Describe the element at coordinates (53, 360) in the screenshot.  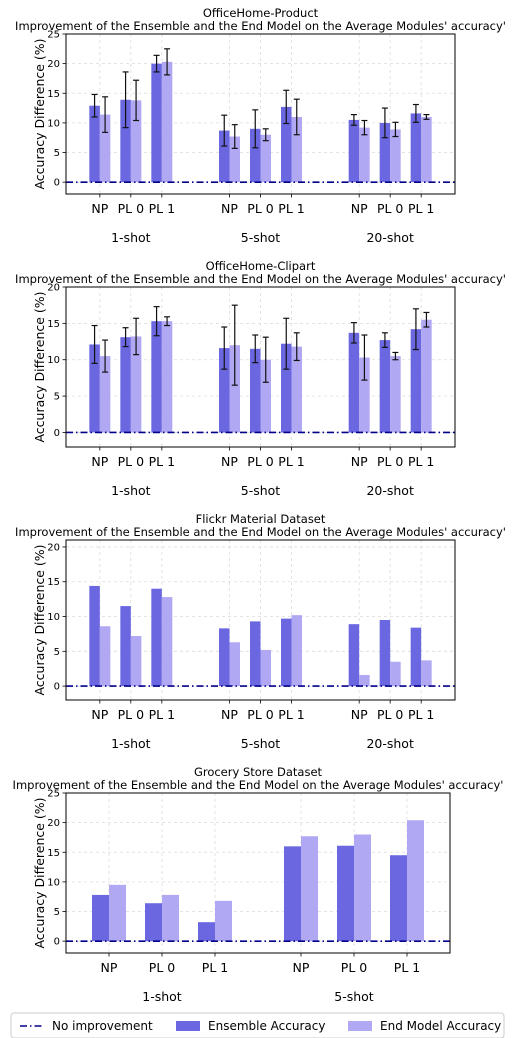
I see `y-tick-label: 10` at that location.